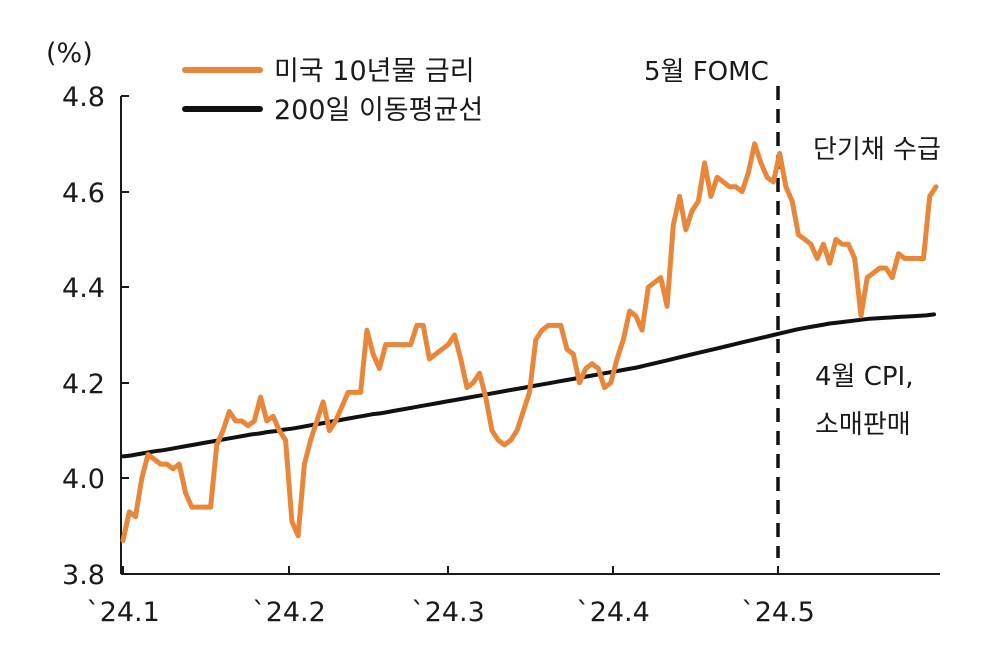 The width and height of the screenshot is (1001, 671). What do you see at coordinates (123, 612) in the screenshot?
I see `x-tick-label: `24.1` at bounding box center [123, 612].